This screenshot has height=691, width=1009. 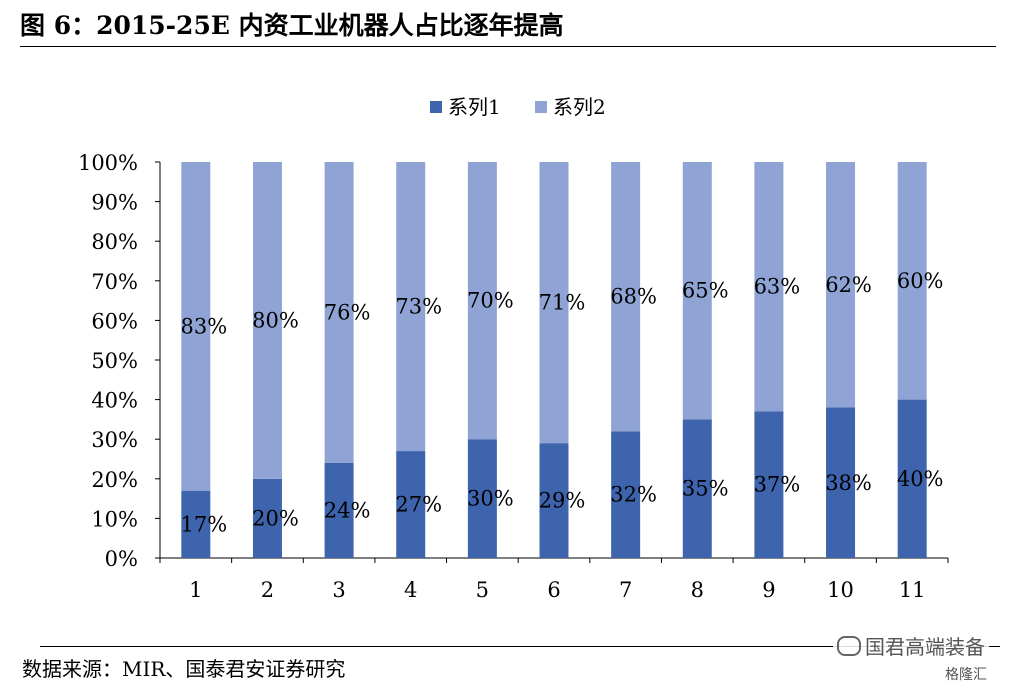 I want to click on legend-label: 系列2, so click(x=579, y=107).